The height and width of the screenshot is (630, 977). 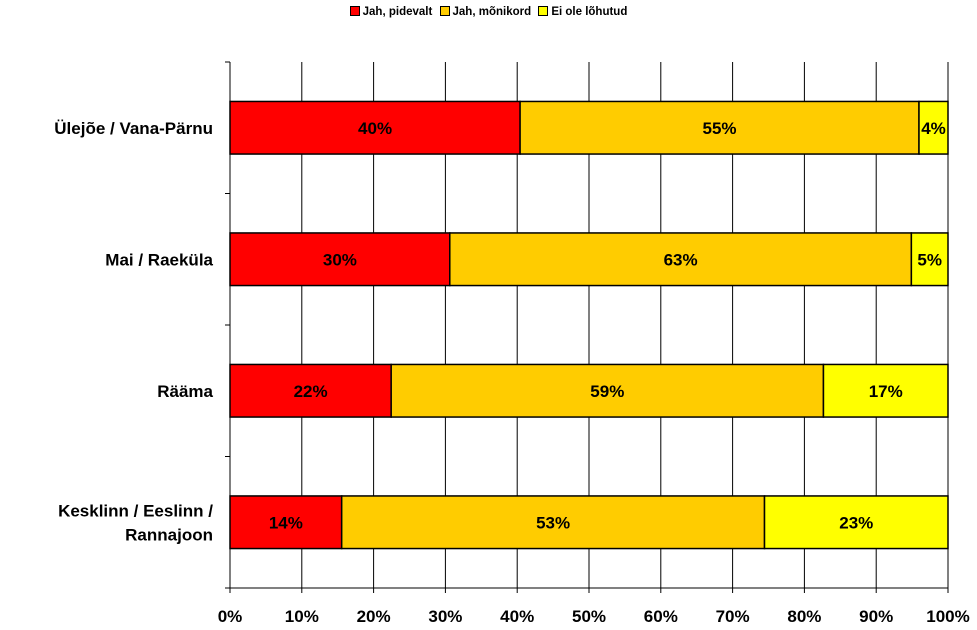 I want to click on legend-item-pidevalt: Jah, pidevalt, so click(x=391, y=12).